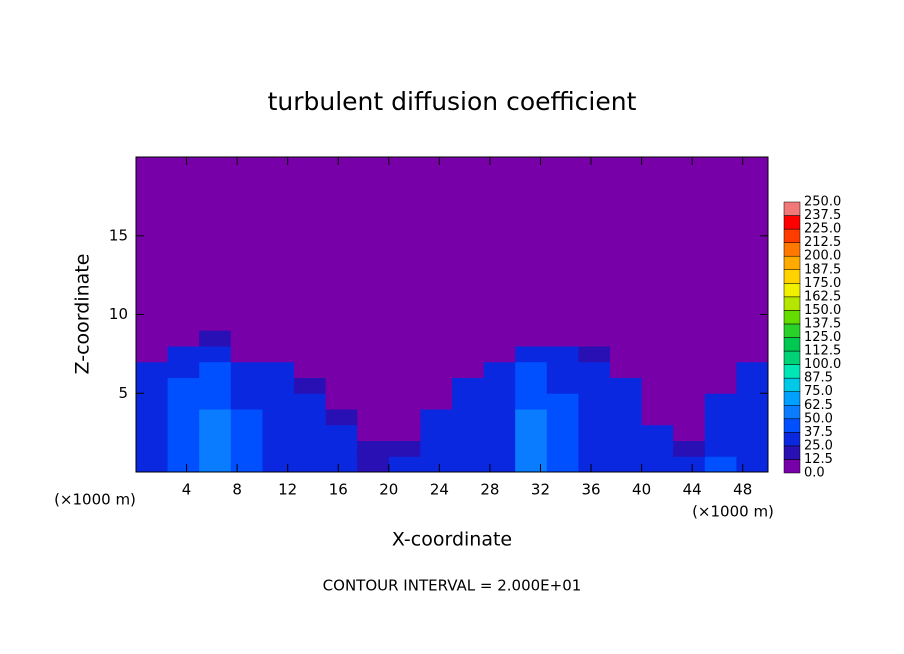 The height and width of the screenshot is (654, 904). I want to click on colorbar-label: 25.0, so click(818, 445).